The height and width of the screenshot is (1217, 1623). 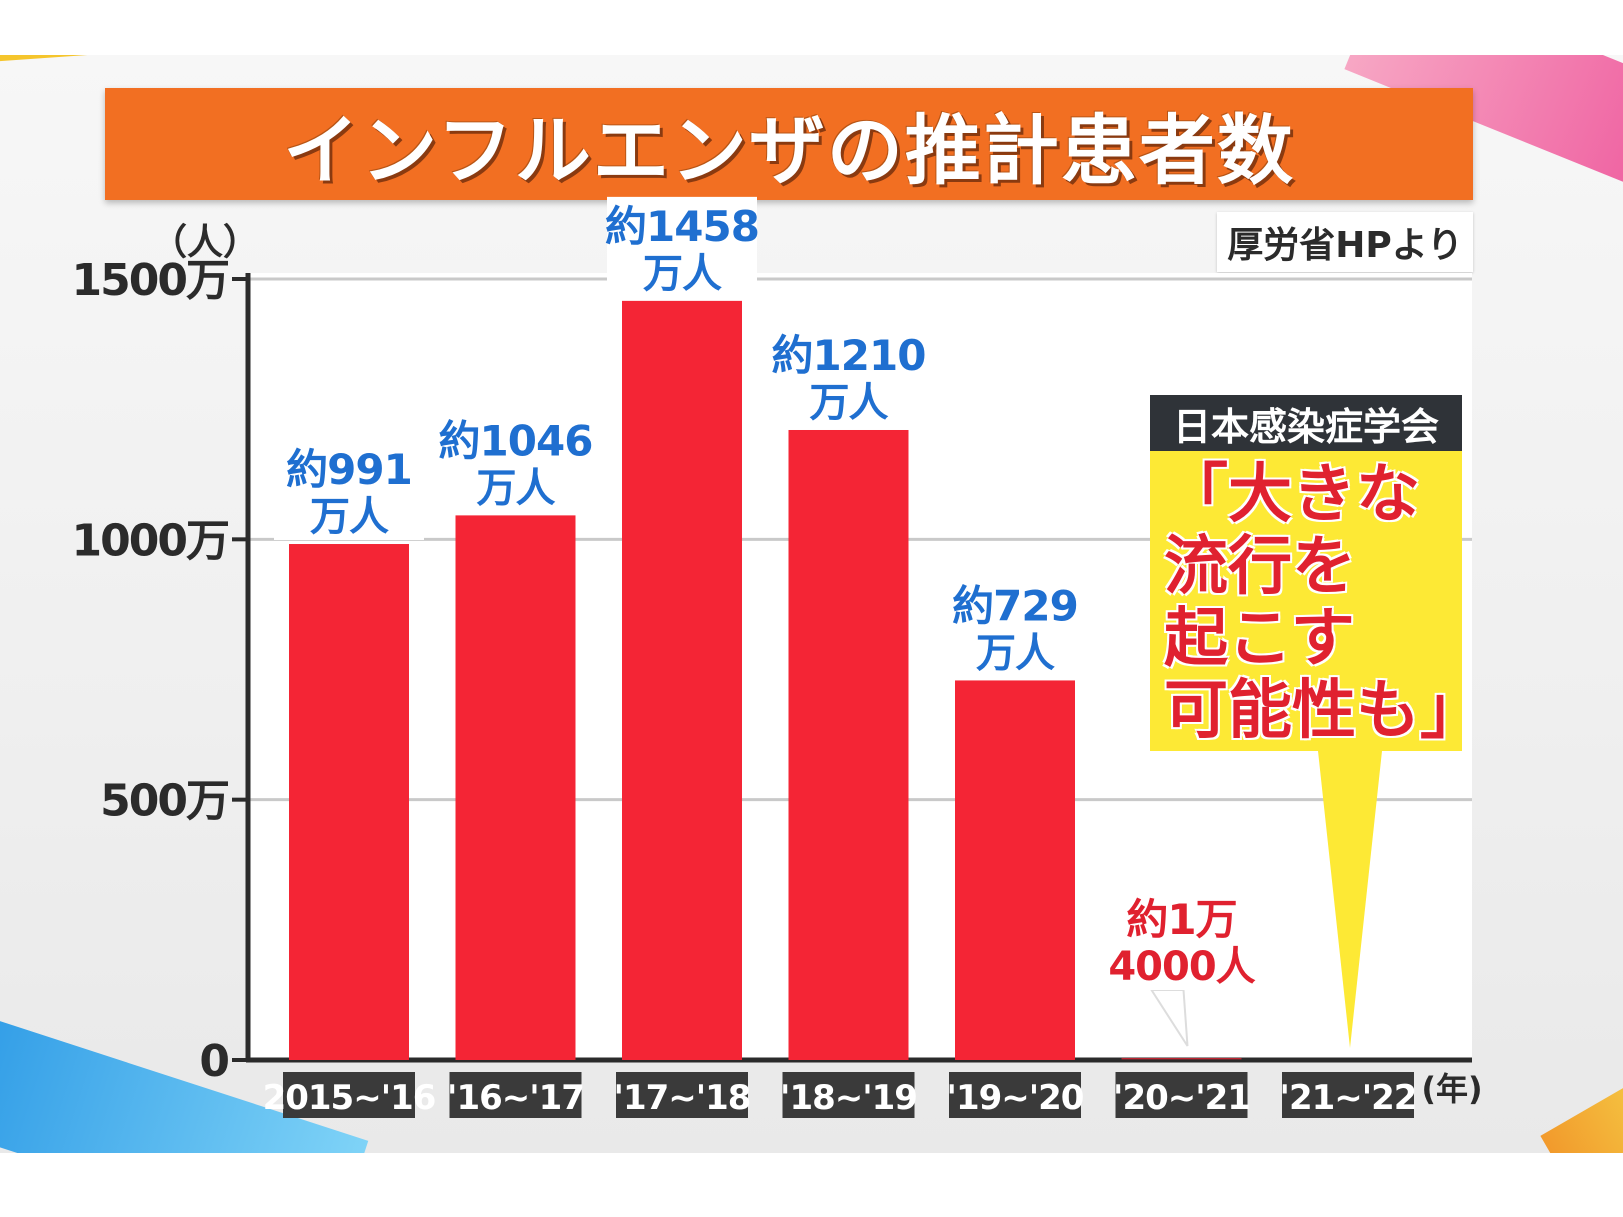 I want to click on x-tick-label: 2015~'16, so click(x=349, y=1098).